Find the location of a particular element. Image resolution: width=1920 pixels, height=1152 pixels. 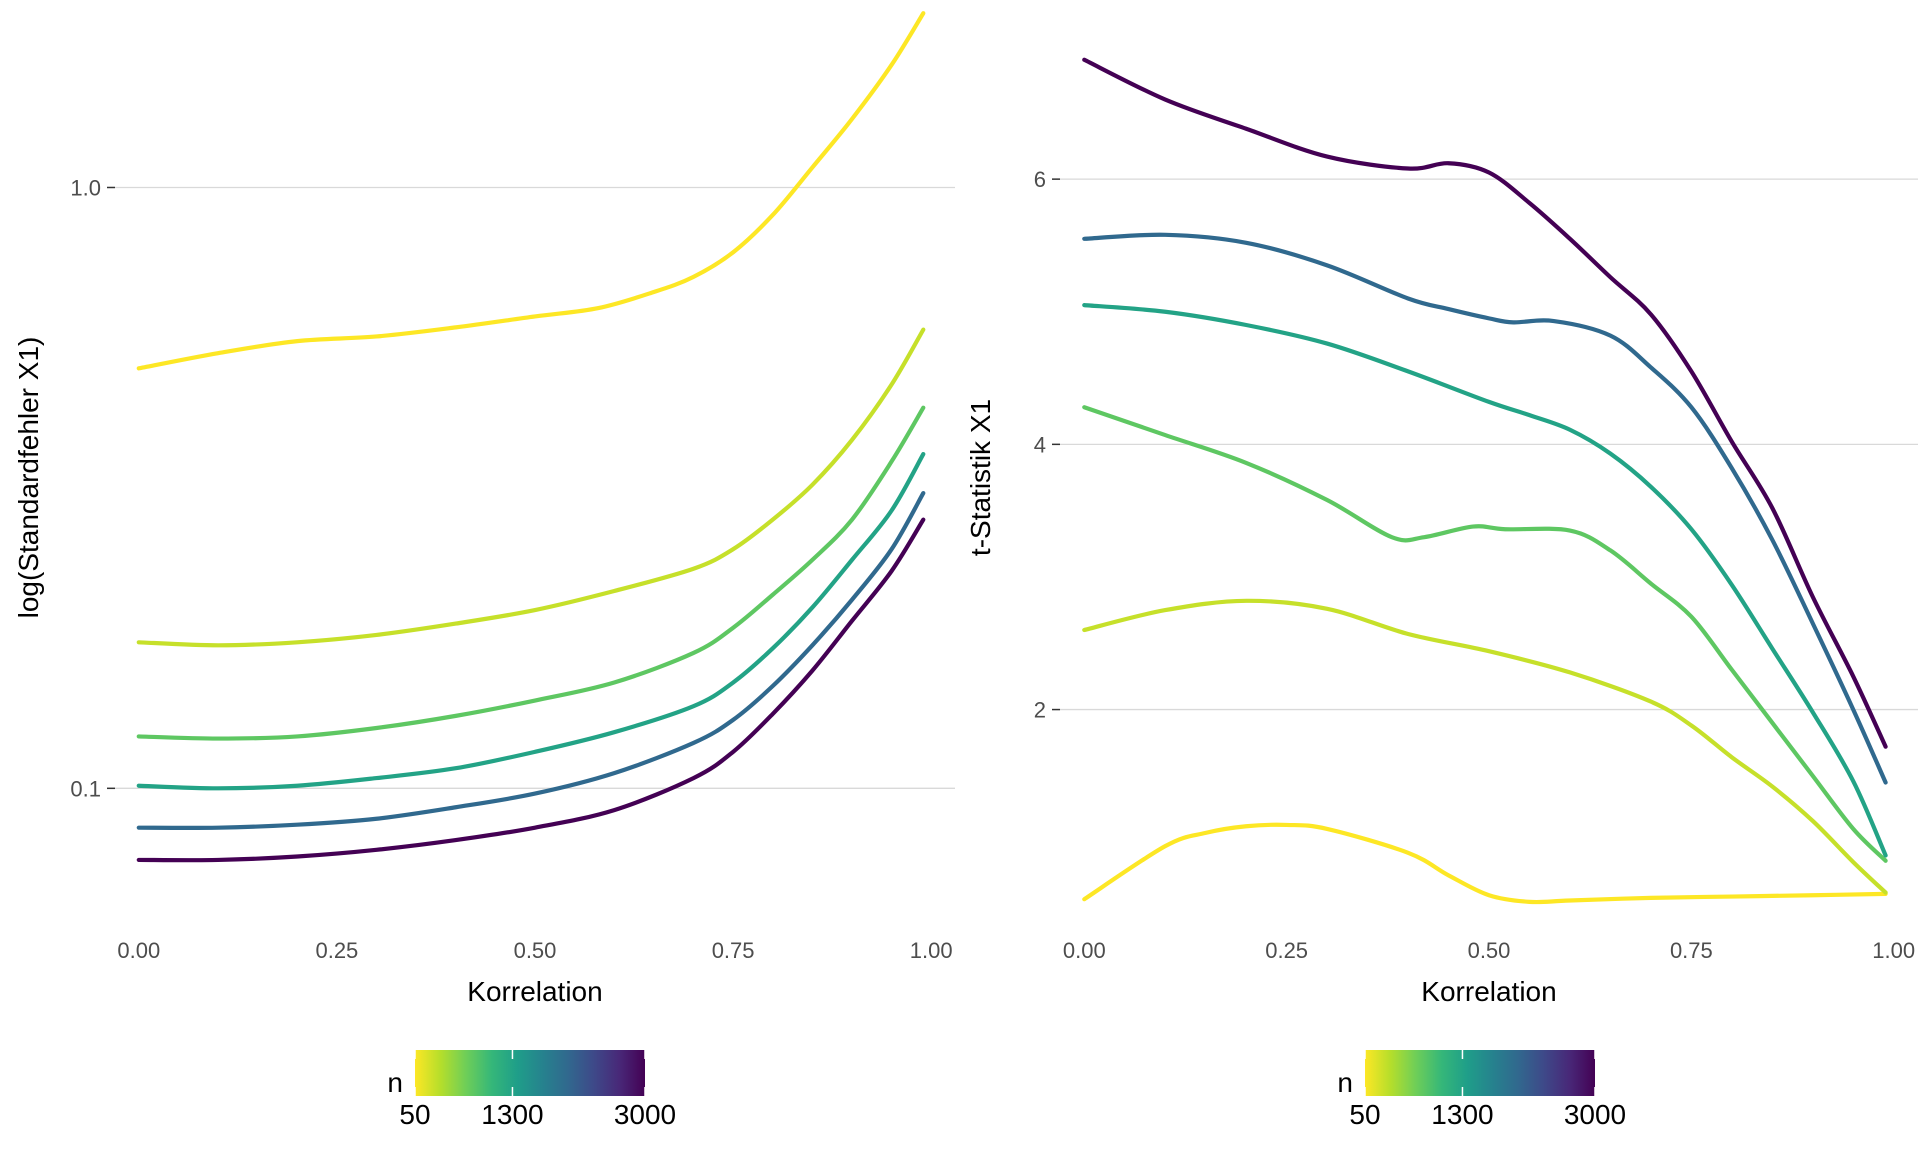

y-tick-label: 6 is located at coordinates (1040, 179).